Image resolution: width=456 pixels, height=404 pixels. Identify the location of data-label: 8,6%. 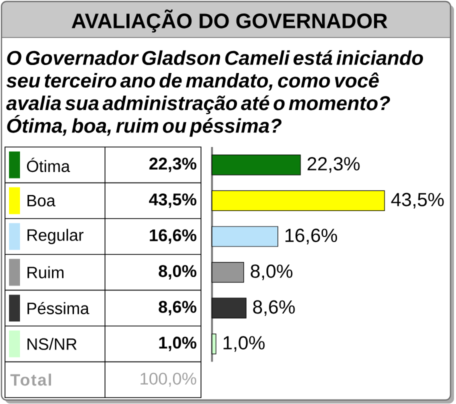
(177, 308).